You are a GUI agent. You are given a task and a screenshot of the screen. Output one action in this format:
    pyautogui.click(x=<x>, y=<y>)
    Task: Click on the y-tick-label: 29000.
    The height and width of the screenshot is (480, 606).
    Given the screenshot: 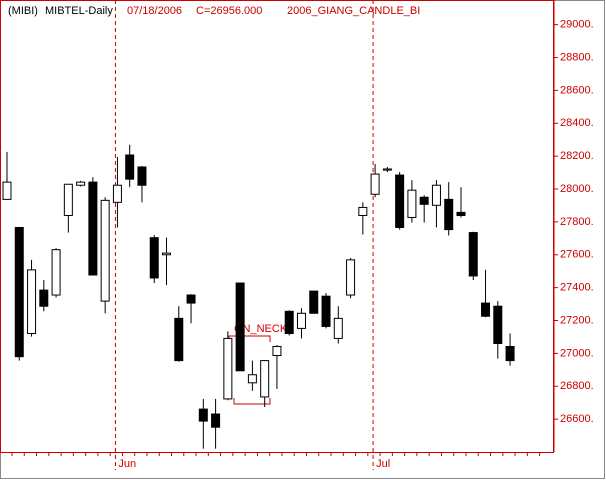 What is the action you would take?
    pyautogui.click(x=577, y=25)
    